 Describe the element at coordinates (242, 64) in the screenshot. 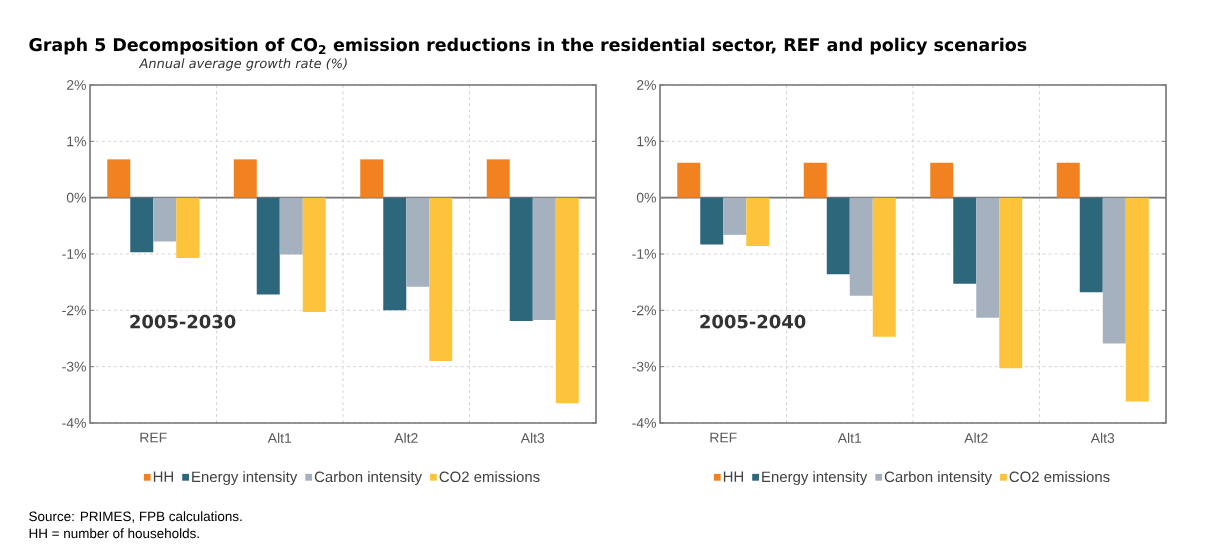

I see `chart-subtitle: Annual average growth rate (%)` at that location.